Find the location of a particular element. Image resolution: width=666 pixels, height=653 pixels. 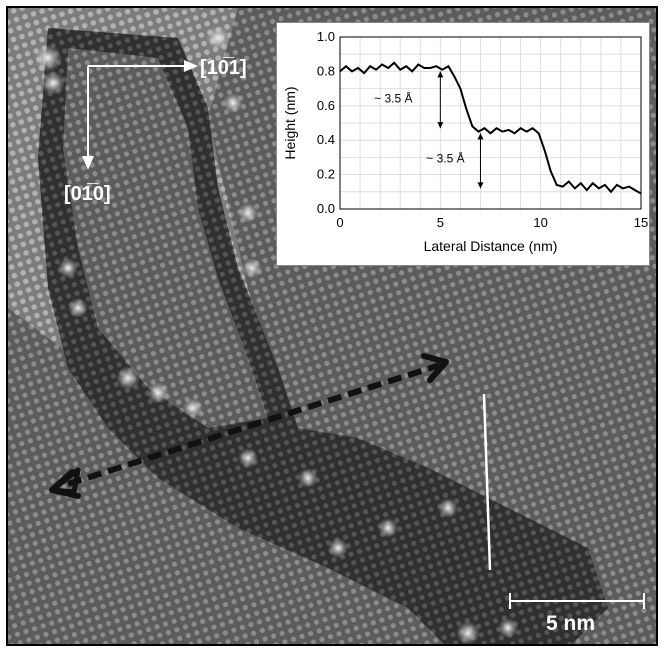

profile-line is located at coordinates (487, 482).